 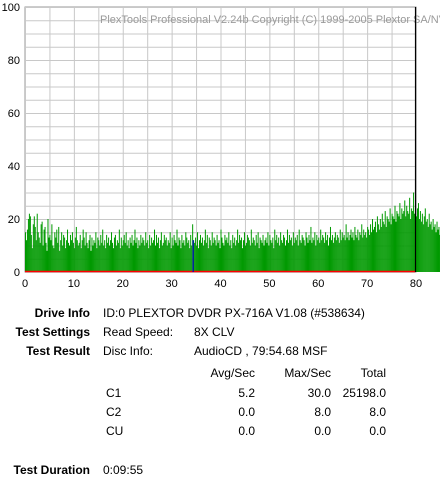 What do you see at coordinates (416, 284) in the screenshot?
I see `x-tick-label: 80` at bounding box center [416, 284].